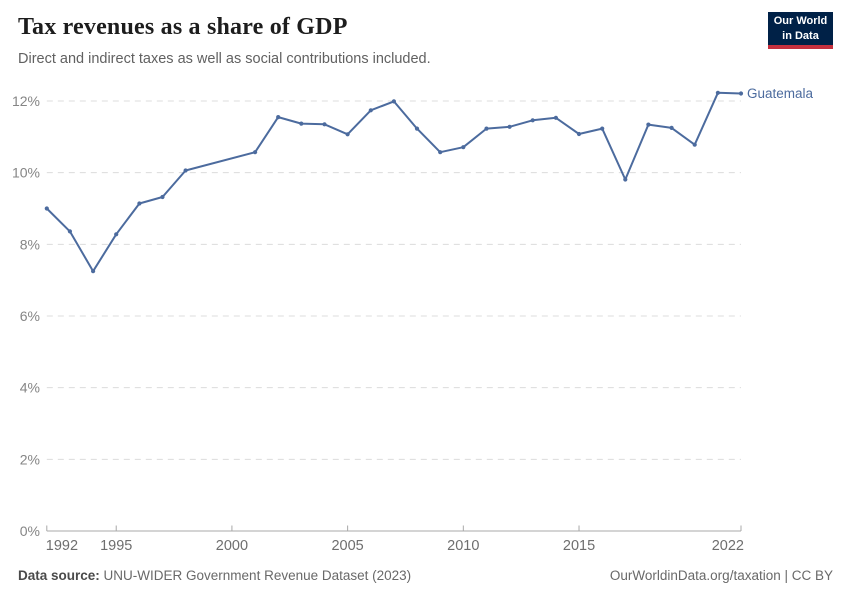 This screenshot has width=850, height=600. What do you see at coordinates (26, 173) in the screenshot?
I see `y-tick-label: 10%` at bounding box center [26, 173].